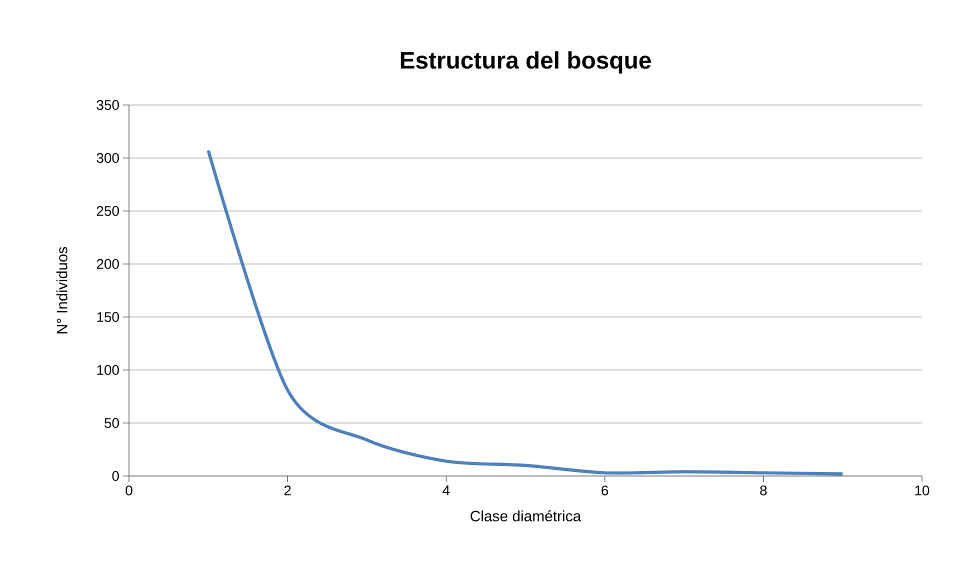 This screenshot has width=955, height=579. I want to click on x-tick-label: 6, so click(605, 491).